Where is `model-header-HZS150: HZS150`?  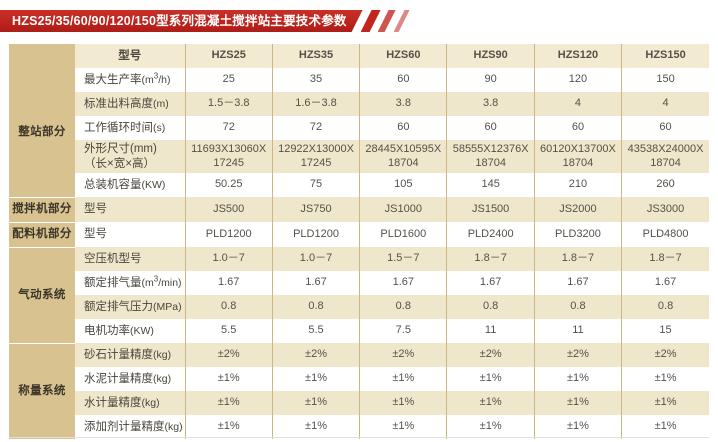 model-header-HZS150: HZS150 is located at coordinates (665, 56).